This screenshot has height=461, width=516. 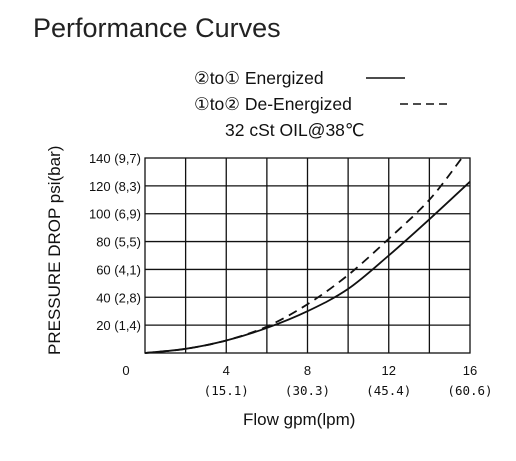 I want to click on x-tick-label: 16, so click(x=470, y=370).